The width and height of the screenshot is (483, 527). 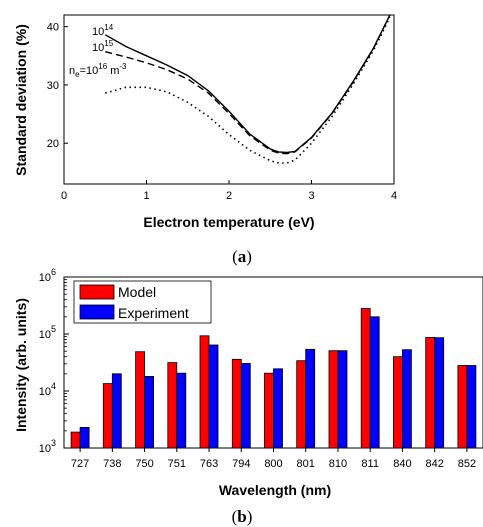 What do you see at coordinates (47, 446) in the screenshot?
I see `y-tick-label: 10³` at bounding box center [47, 446].